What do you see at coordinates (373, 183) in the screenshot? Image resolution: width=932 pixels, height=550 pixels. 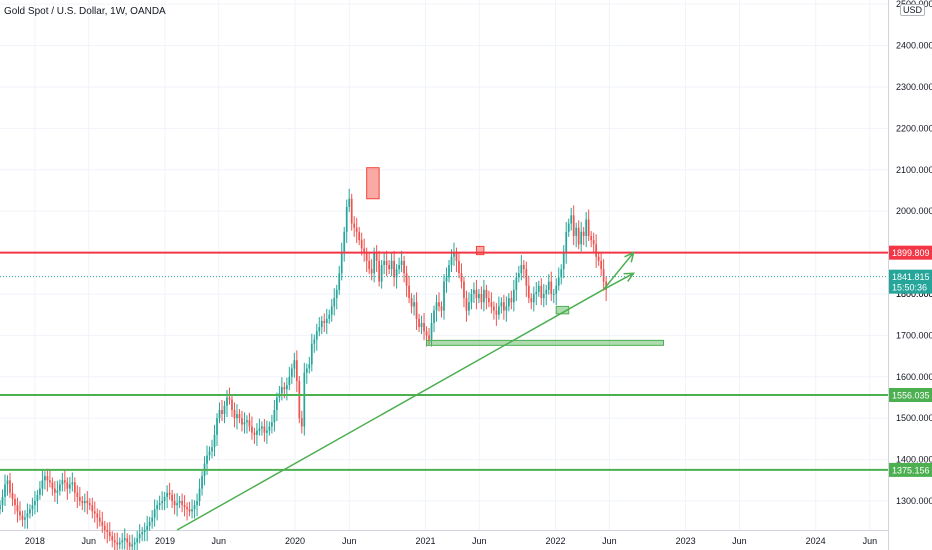 I see `supply-zone` at bounding box center [373, 183].